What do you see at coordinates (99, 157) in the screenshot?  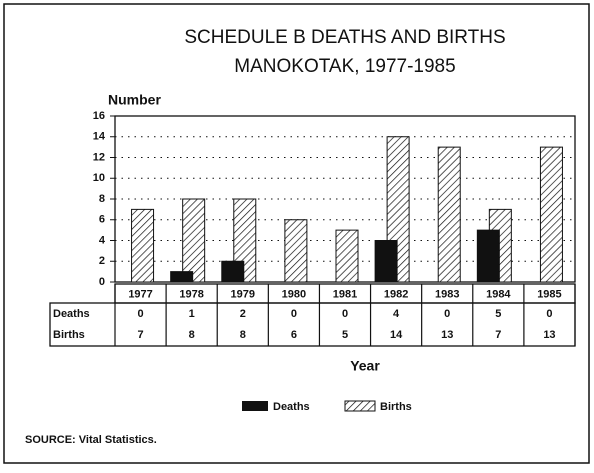 I see `y-tick-label: 12` at bounding box center [99, 157].